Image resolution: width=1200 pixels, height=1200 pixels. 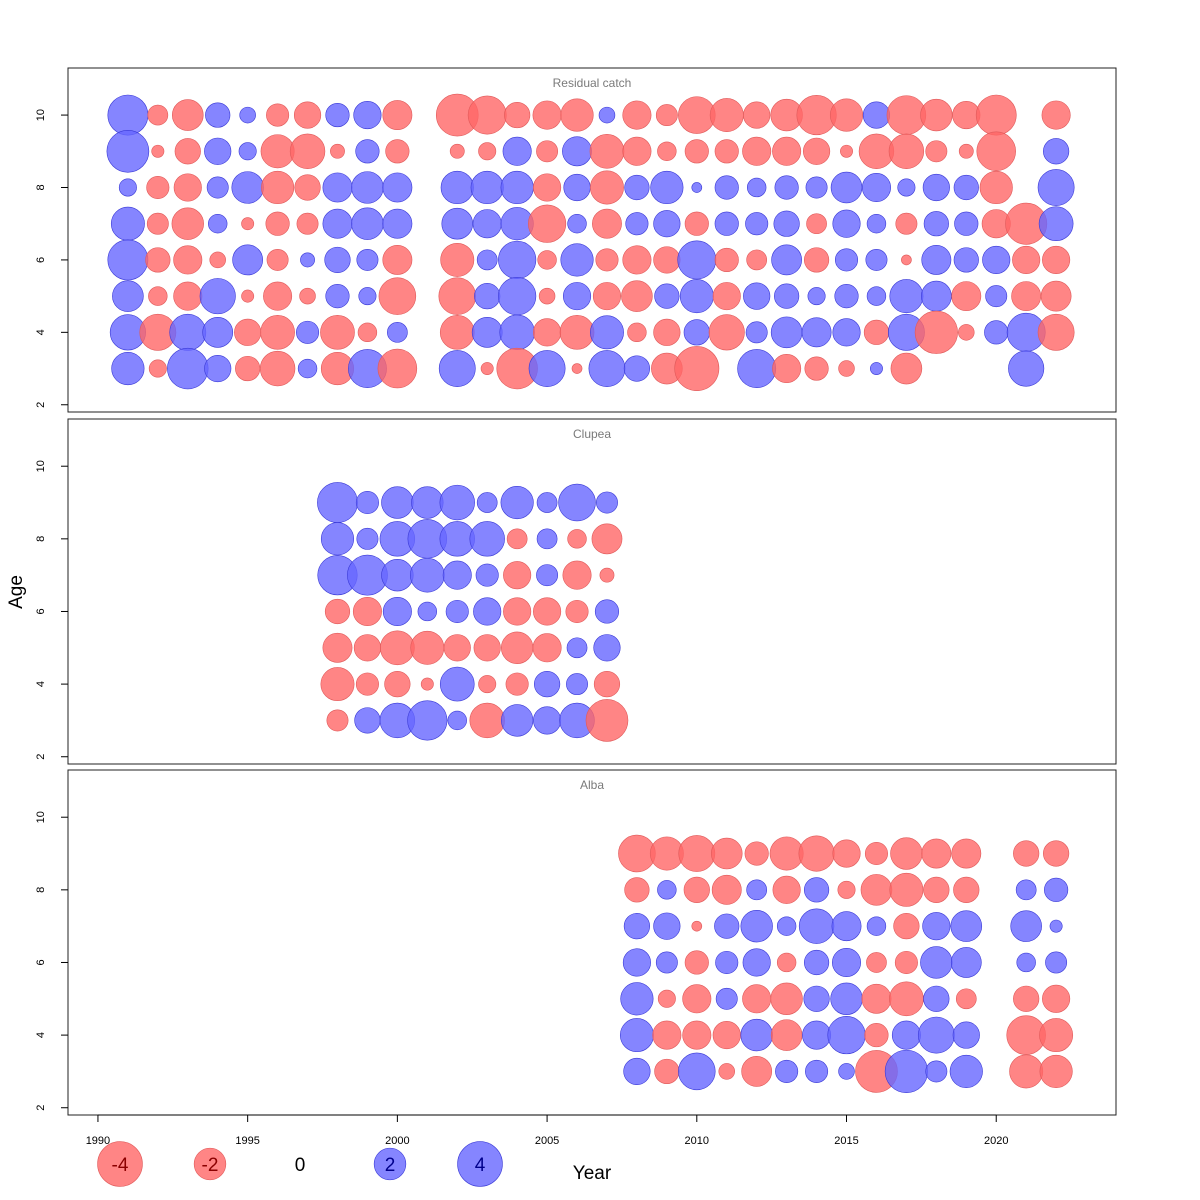 What do you see at coordinates (577, 502) in the screenshot?
I see `bubble-clupea-2006-age9` at bounding box center [577, 502].